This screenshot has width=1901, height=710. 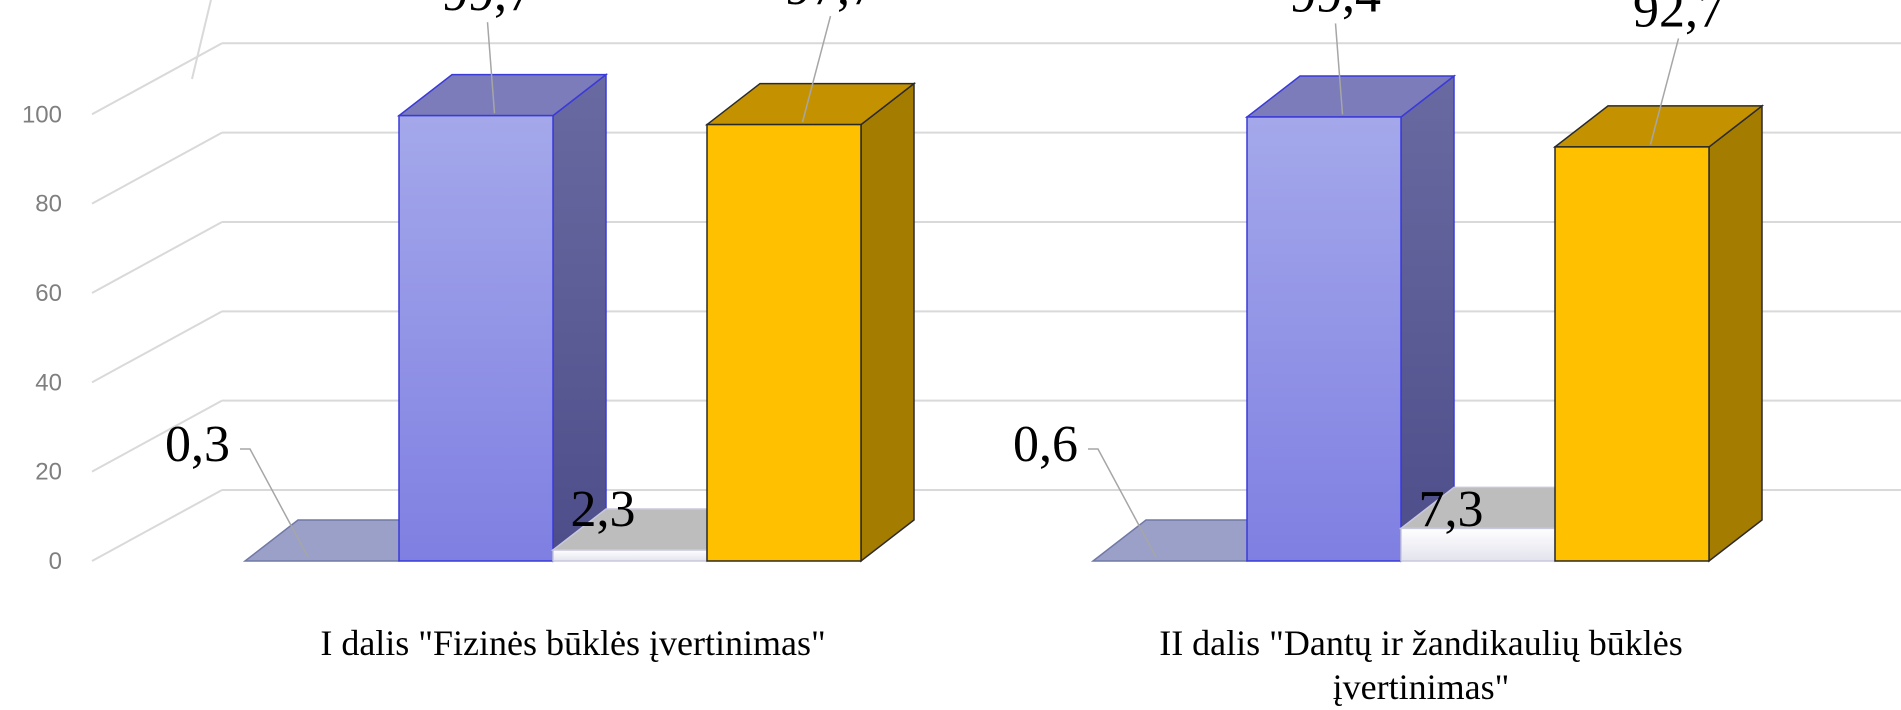 What do you see at coordinates (1335, 11) in the screenshot?
I see `data-label: 99,4` at bounding box center [1335, 11].